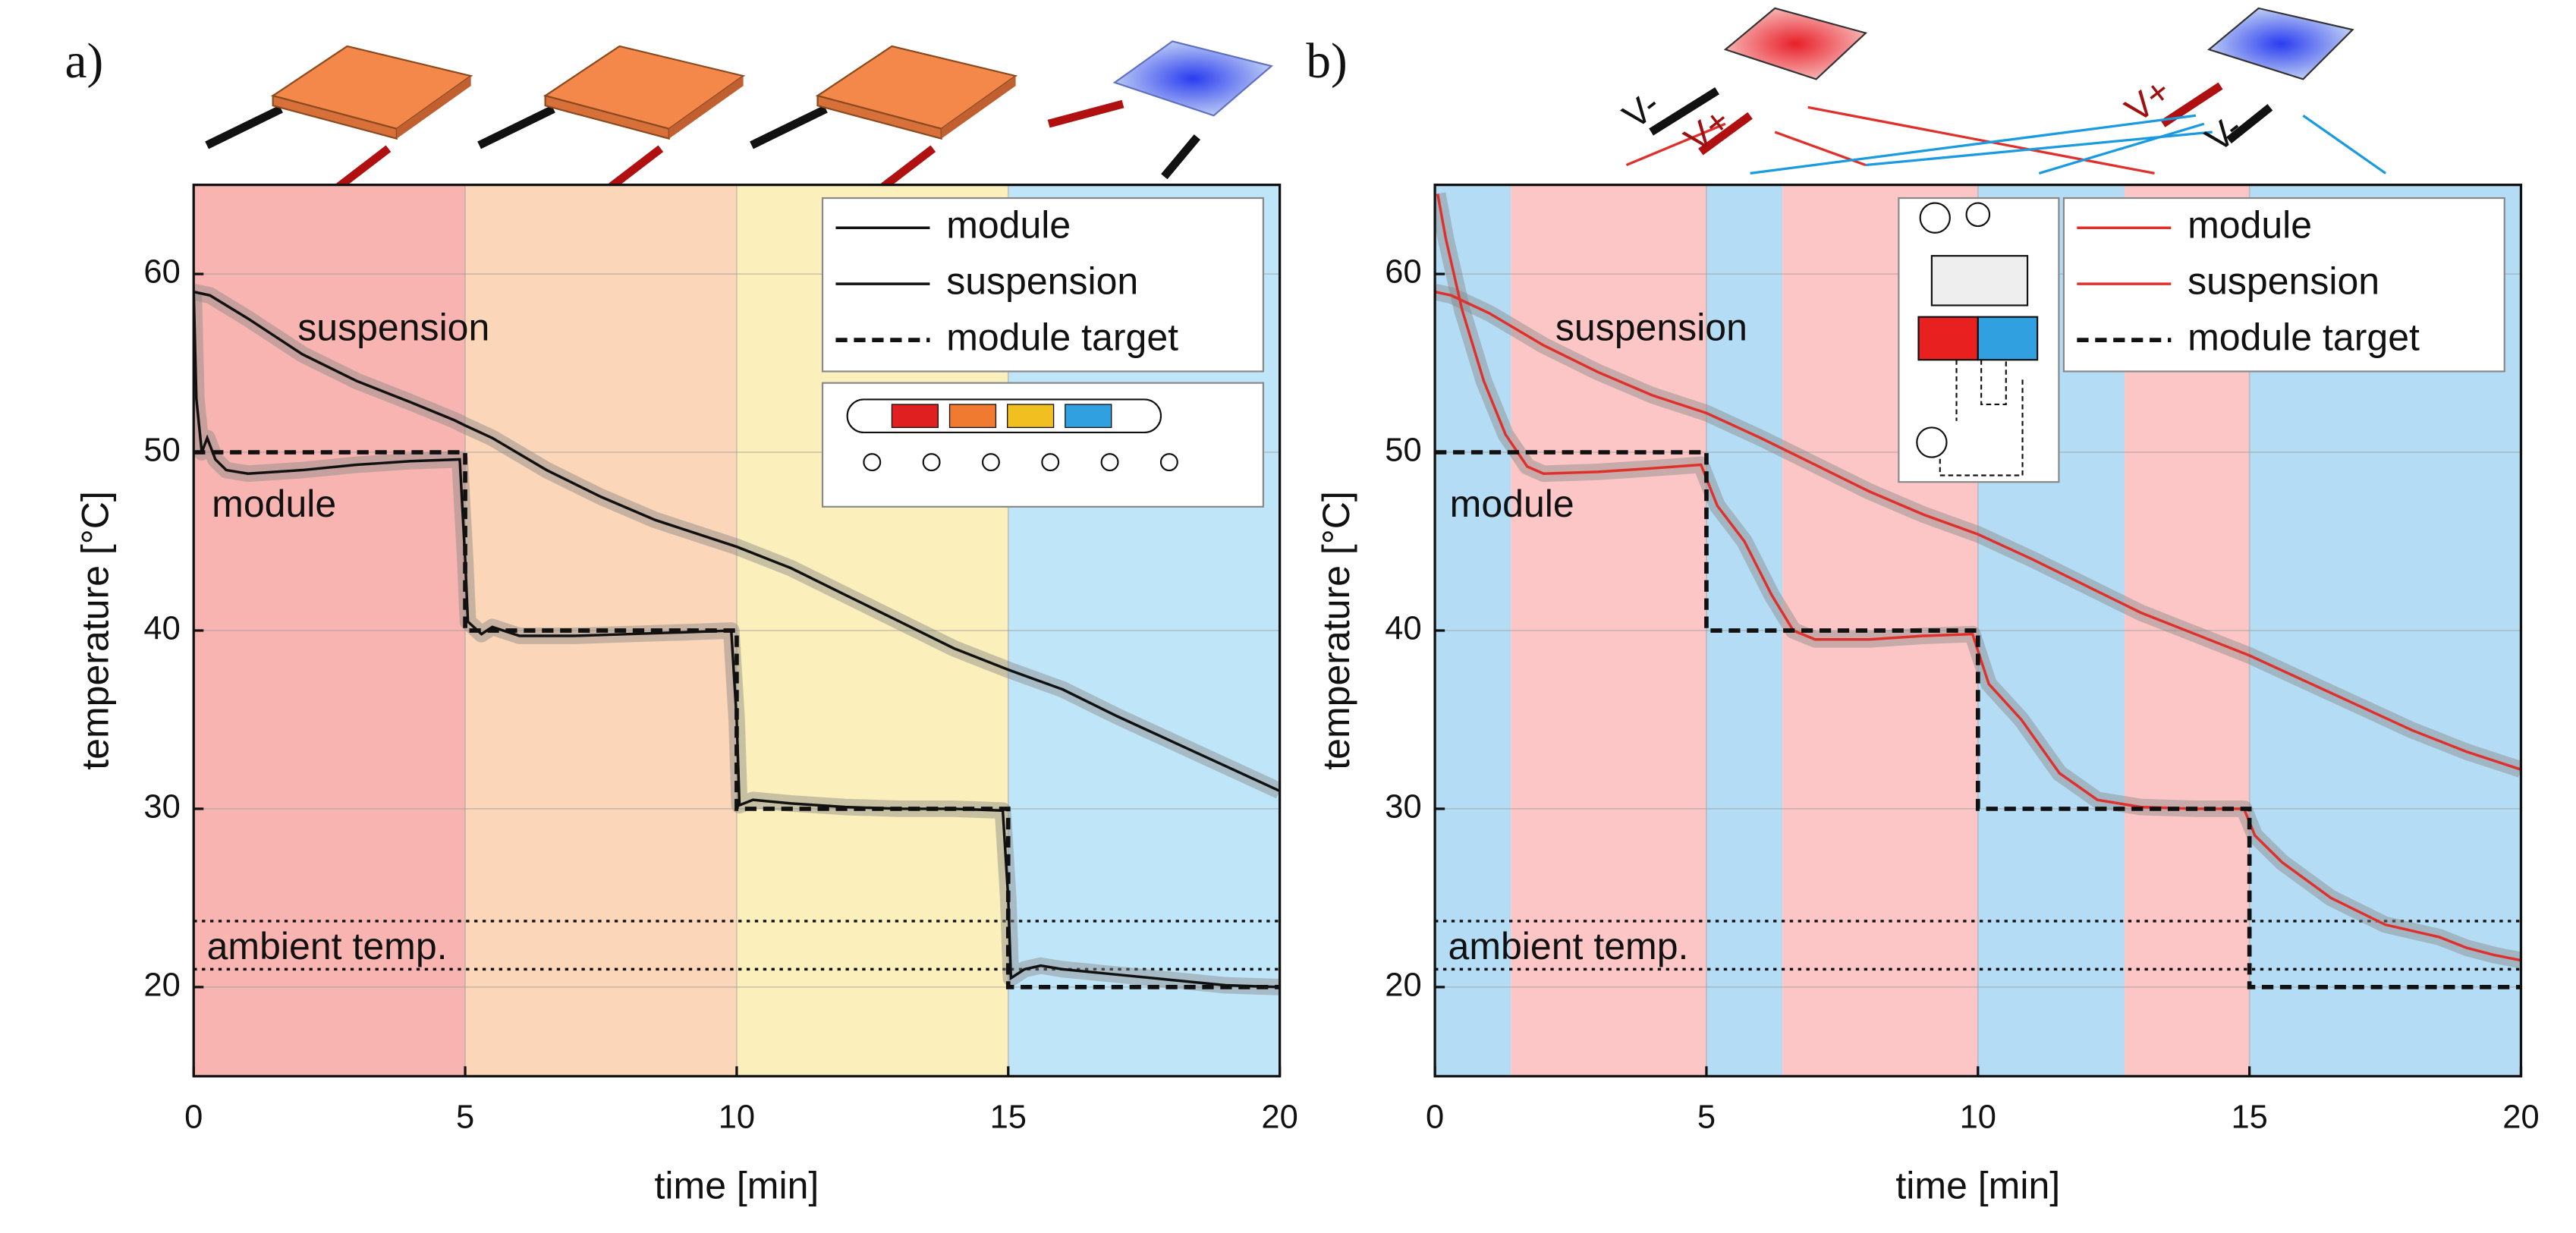  What do you see at coordinates (740, 113) in the screenshot?
I see `illustration-a` at bounding box center [740, 113].